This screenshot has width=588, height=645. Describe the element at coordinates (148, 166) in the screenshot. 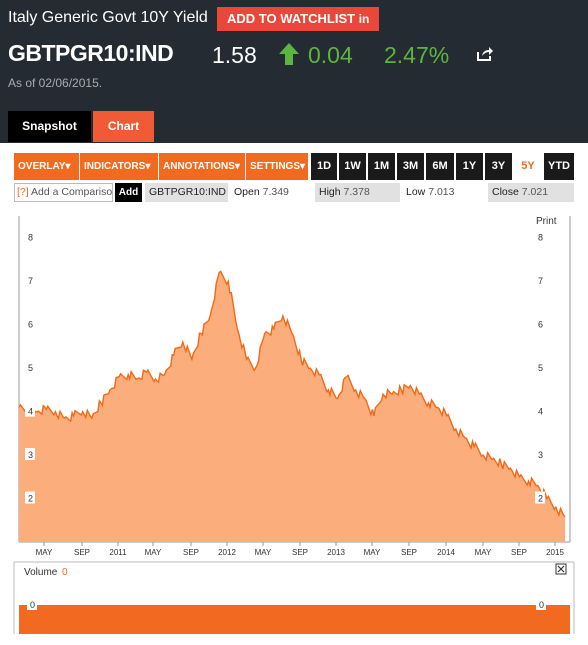

I see `indicators-caret-icon: ▾` at that location.